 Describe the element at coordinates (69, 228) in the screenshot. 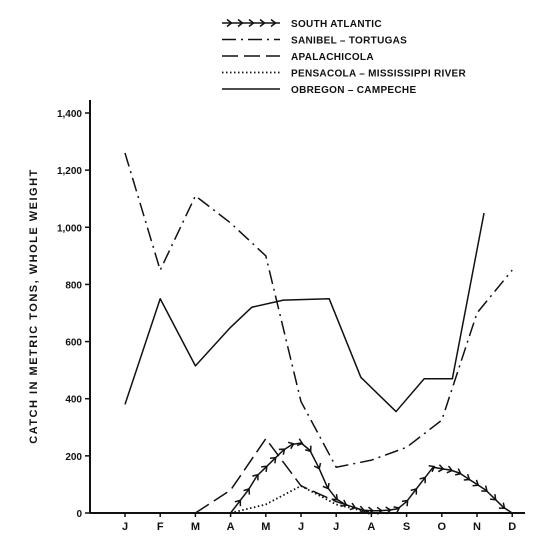

I see `y-tick-label: 1,000` at that location.